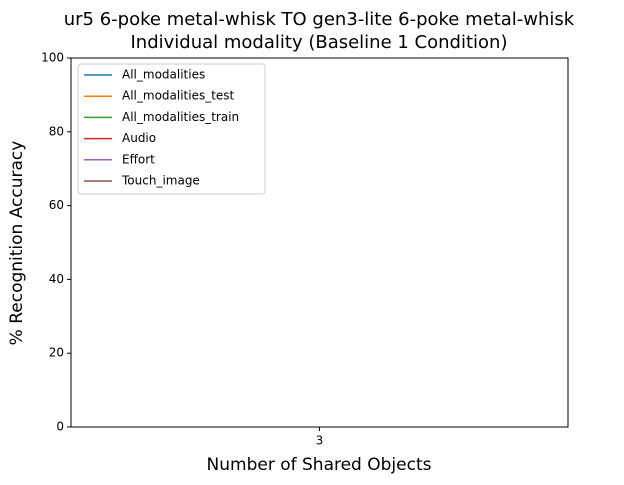  I want to click on legend-label: Audio, so click(139, 138).